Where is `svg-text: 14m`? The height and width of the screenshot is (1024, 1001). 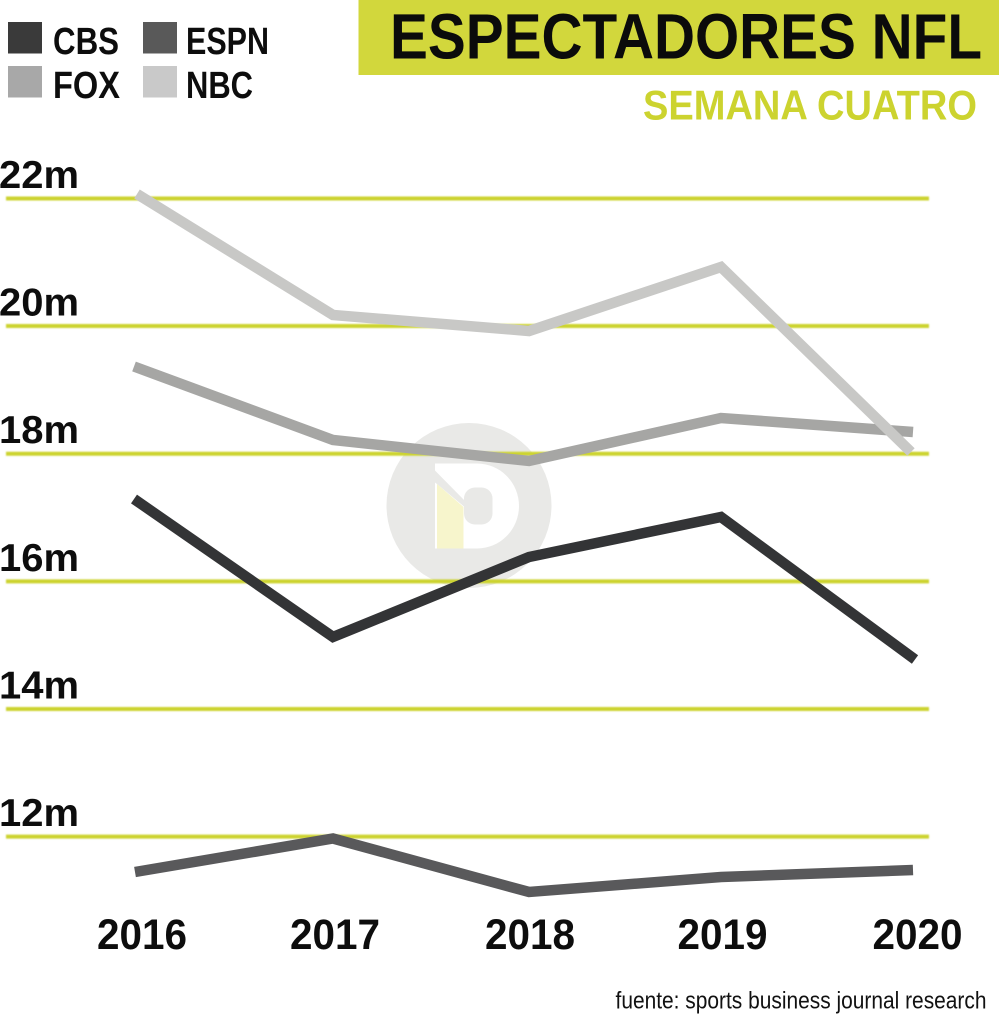 svg-text: 14m is located at coordinates (39, 686).